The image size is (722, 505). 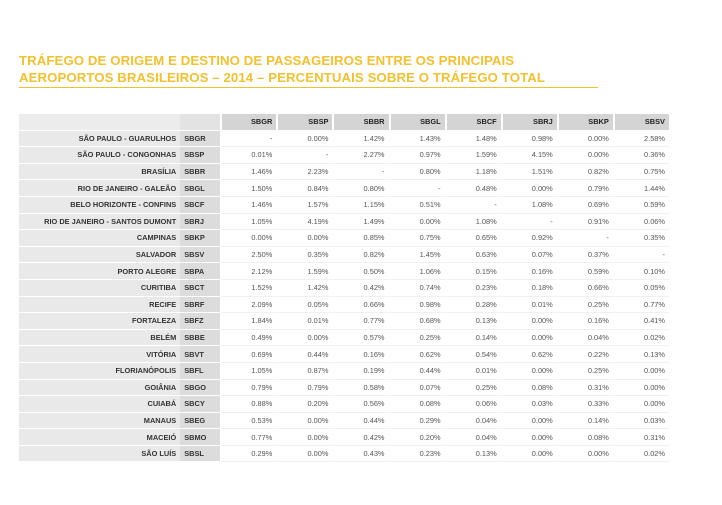 I want to click on cell-value: 1.46%, so click(x=248, y=205).